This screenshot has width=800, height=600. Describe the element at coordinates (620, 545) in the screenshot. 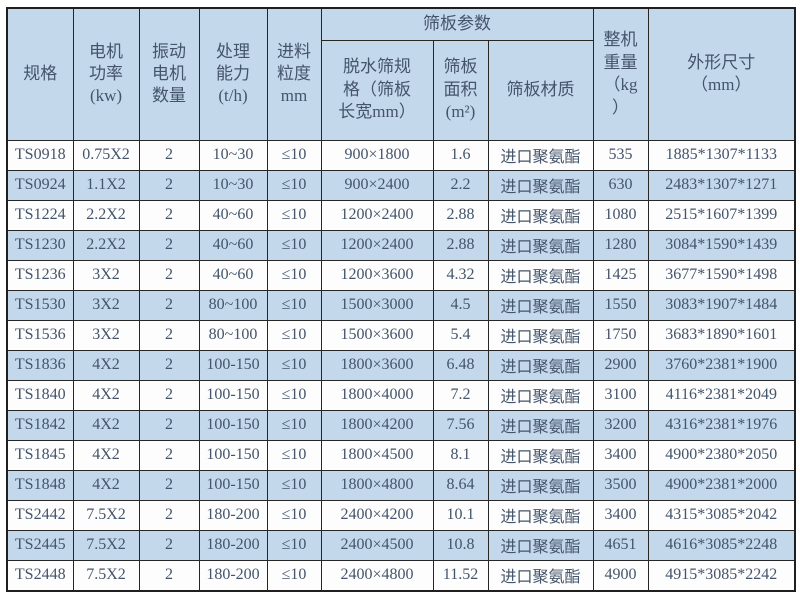

I see `table-cell-machine_weight: 4651` at that location.